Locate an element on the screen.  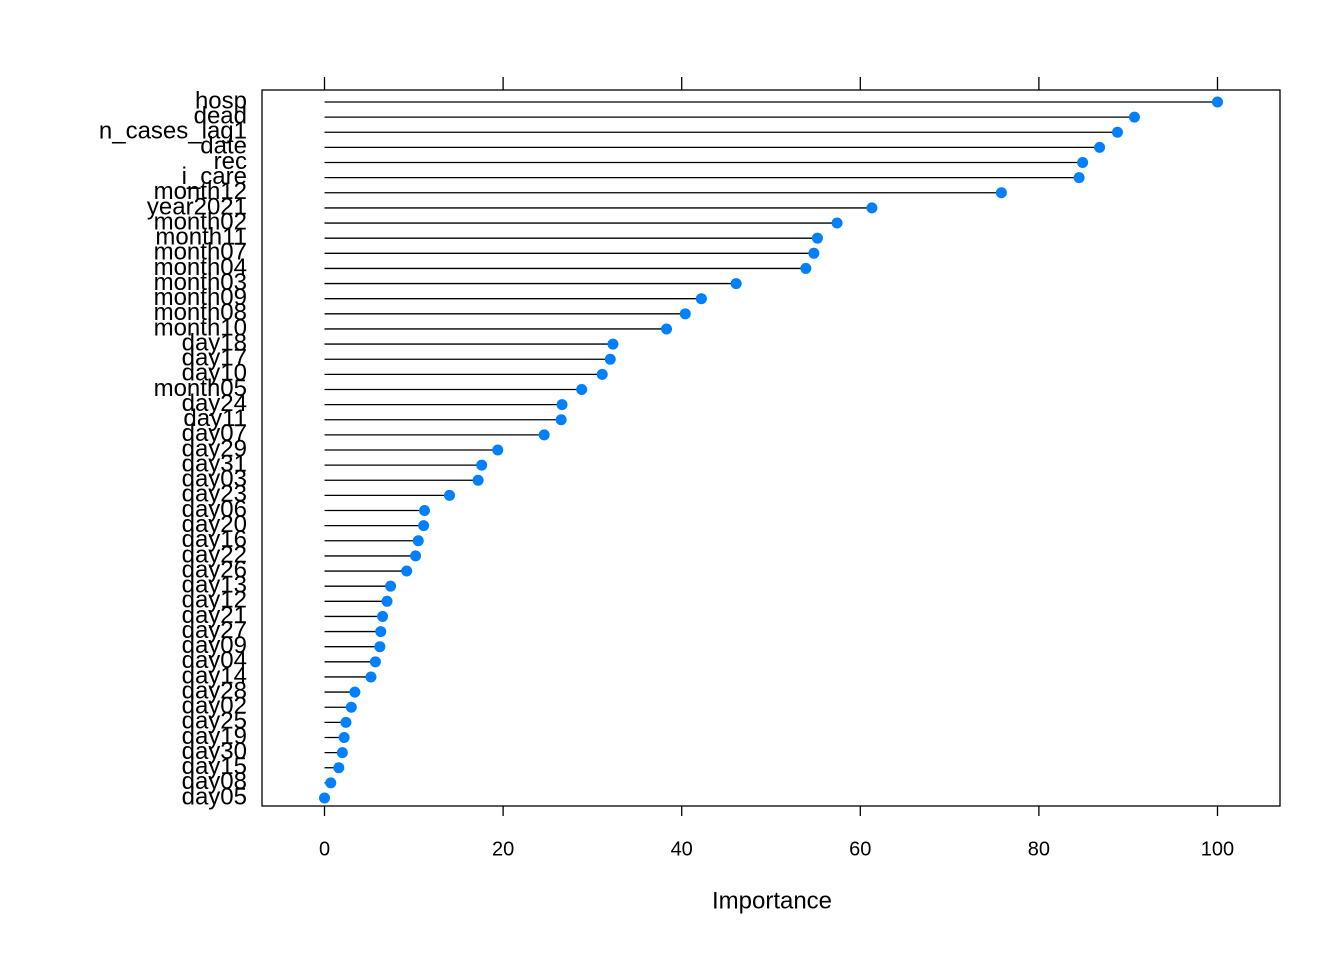
y-tick-label: day20 is located at coordinates (214, 524).